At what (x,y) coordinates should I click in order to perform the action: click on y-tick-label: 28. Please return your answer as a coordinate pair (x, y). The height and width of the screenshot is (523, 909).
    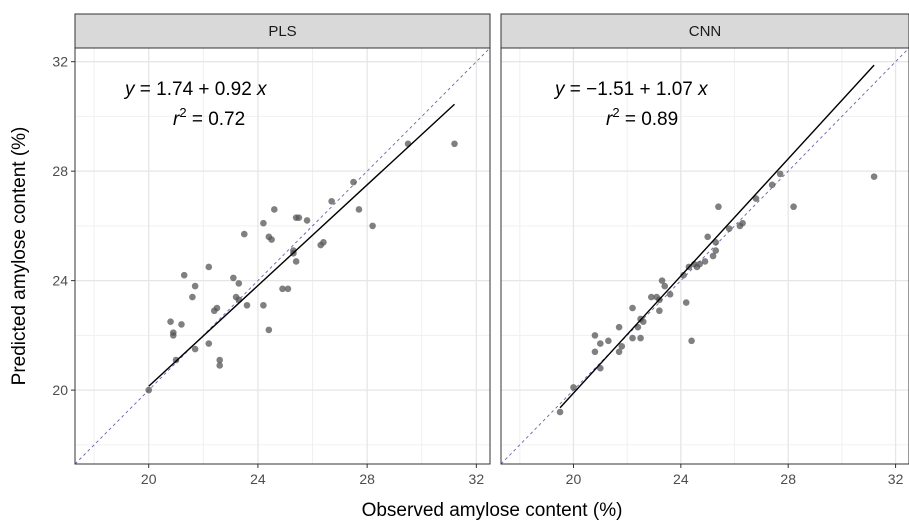
    Looking at the image, I should click on (60, 171).